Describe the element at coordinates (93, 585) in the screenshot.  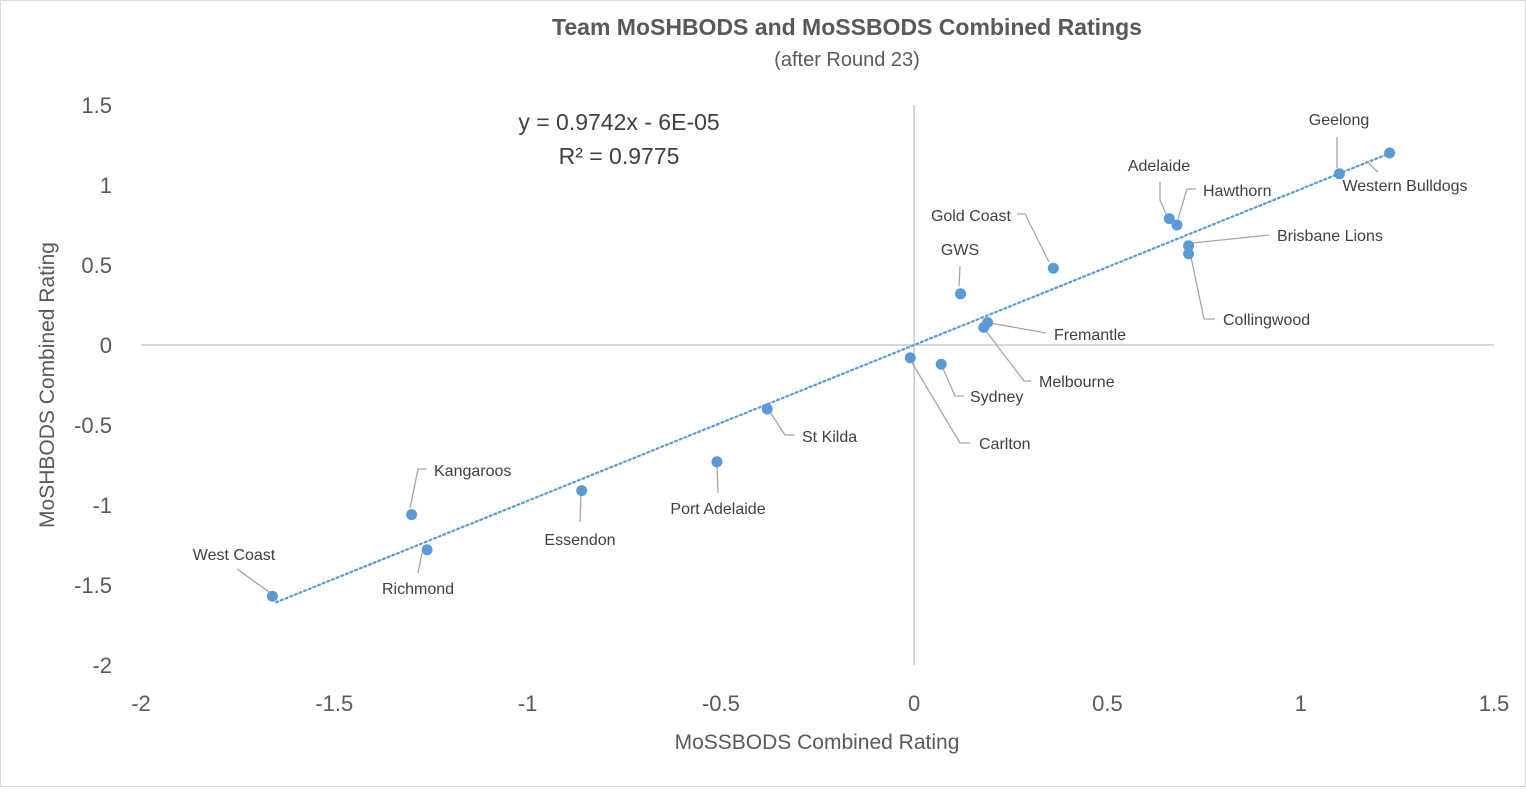
I see `y-tick-label: -1.5` at that location.